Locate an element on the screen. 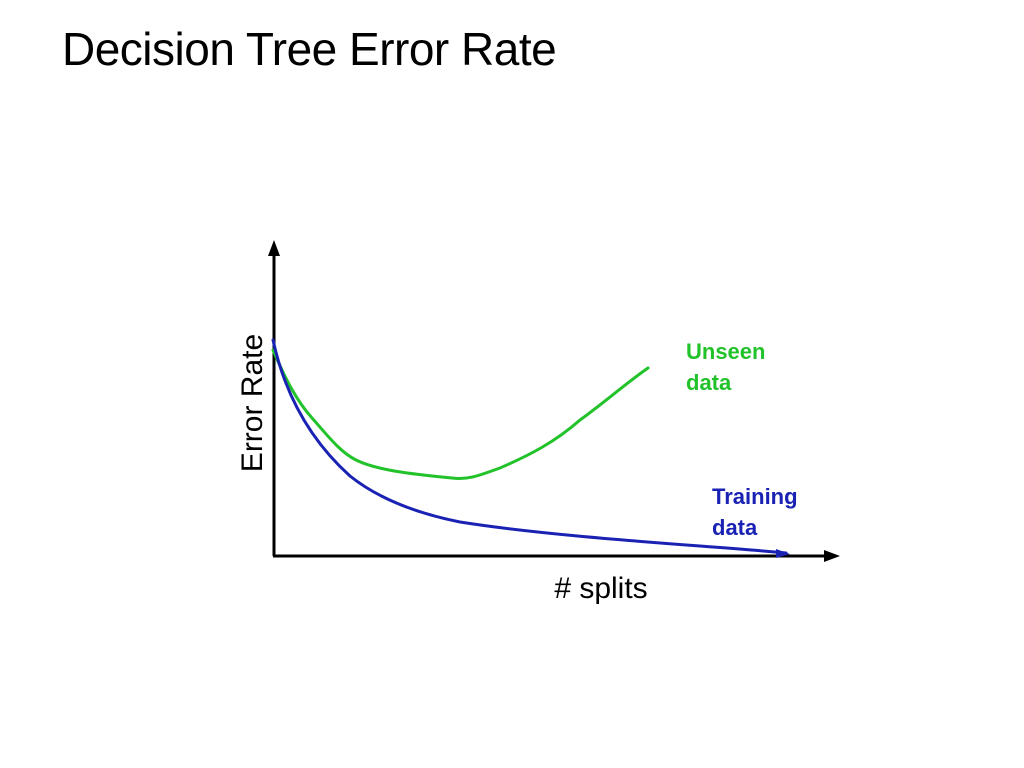 This screenshot has width=1024, height=768. y-axis-arrowhead is located at coordinates (274, 248).